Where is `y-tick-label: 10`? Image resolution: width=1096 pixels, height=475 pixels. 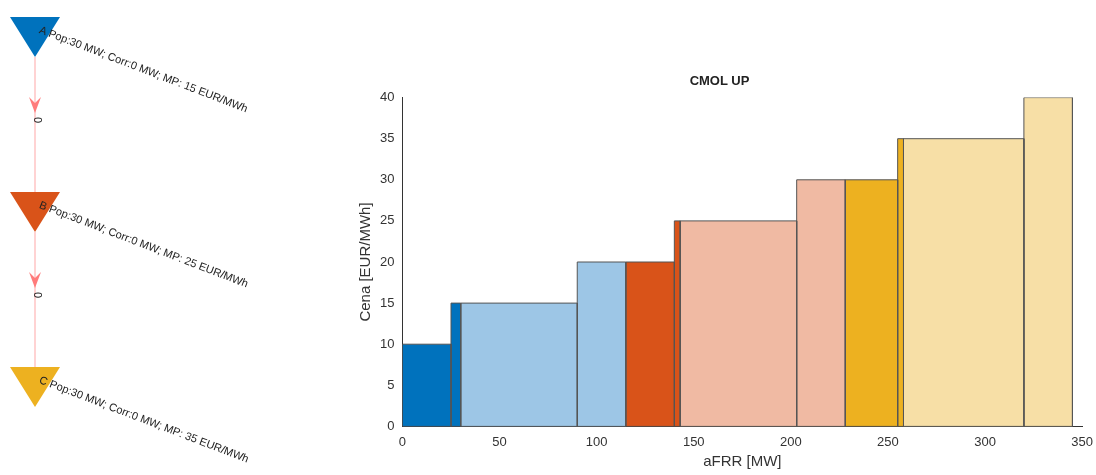
y-tick-label: 10 is located at coordinates (387, 343).